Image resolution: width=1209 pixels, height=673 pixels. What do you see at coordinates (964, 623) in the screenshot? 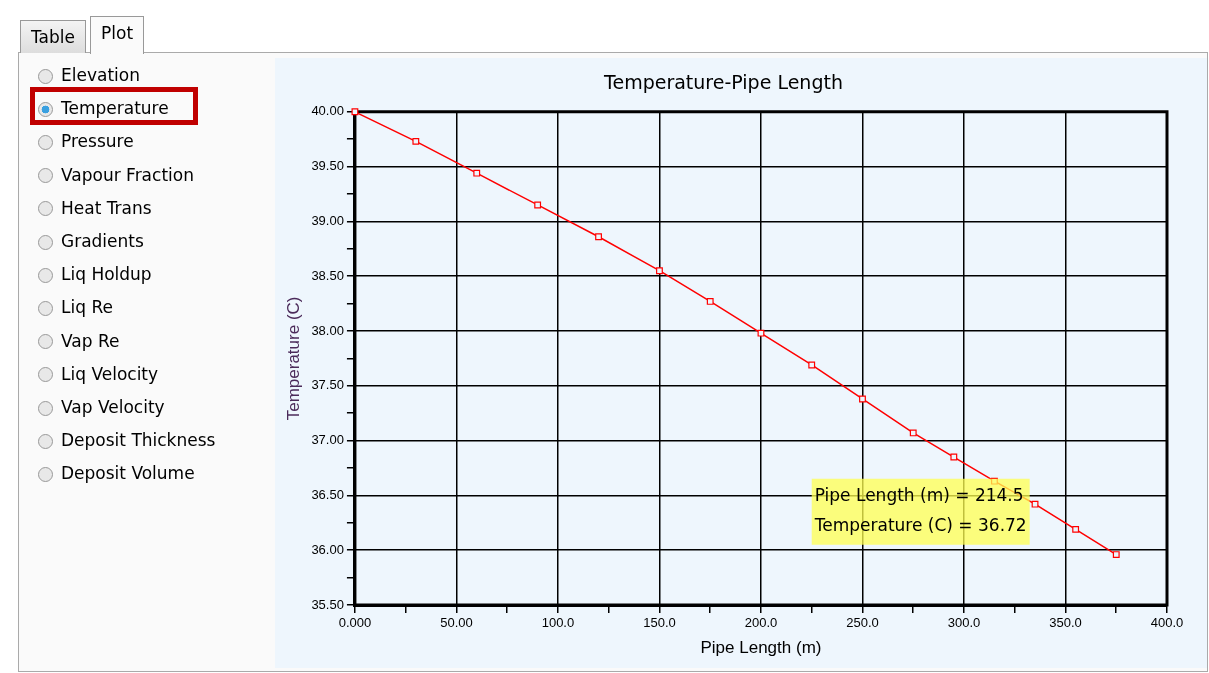
I see `x-tick-label: 300.0` at bounding box center [964, 623].